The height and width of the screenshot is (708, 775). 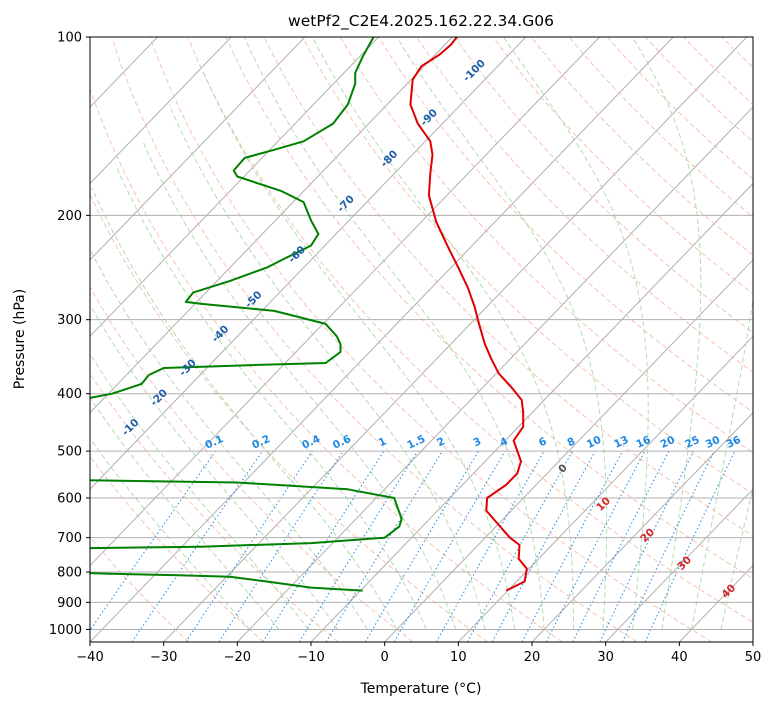 What do you see at coordinates (429, 118) in the screenshot?
I see `dry-adiabat-label: -90` at bounding box center [429, 118].